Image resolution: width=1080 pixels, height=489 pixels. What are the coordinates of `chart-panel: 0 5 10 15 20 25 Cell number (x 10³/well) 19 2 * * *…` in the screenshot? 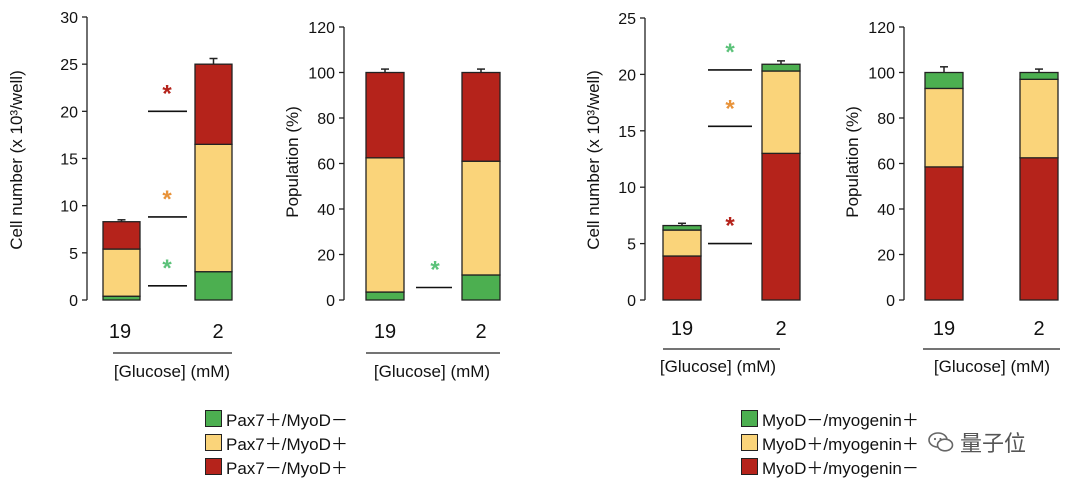 It's located at (692, 193).